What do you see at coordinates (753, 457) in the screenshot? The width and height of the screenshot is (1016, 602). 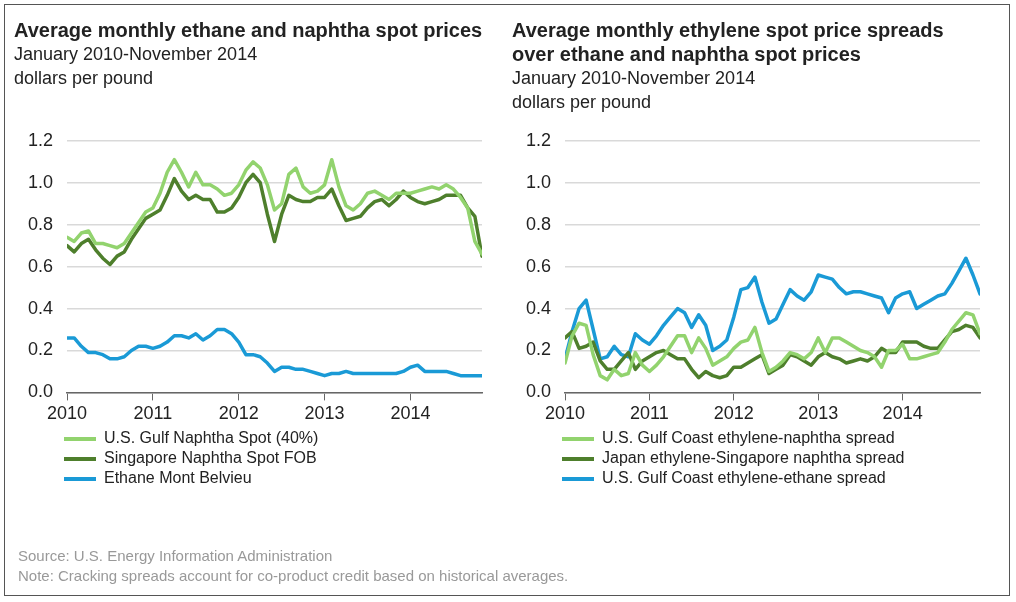 I see `legend-label: Japan ethylene-Singapore naphtha spread` at bounding box center [753, 457].